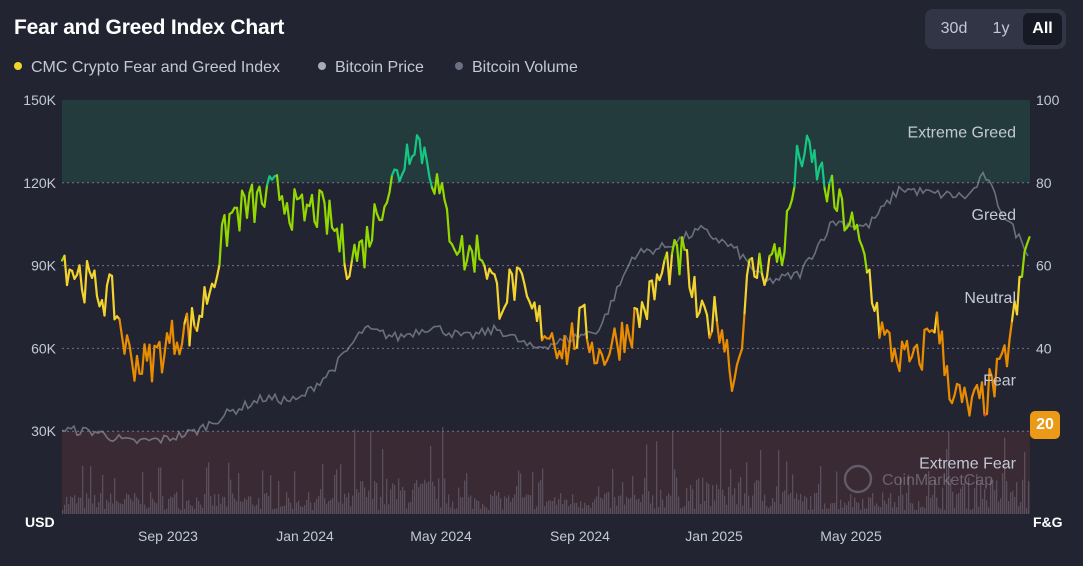 This screenshot has height=566, width=1083. What do you see at coordinates (1042, 29) in the screenshot?
I see `range-all-button: All` at bounding box center [1042, 29].